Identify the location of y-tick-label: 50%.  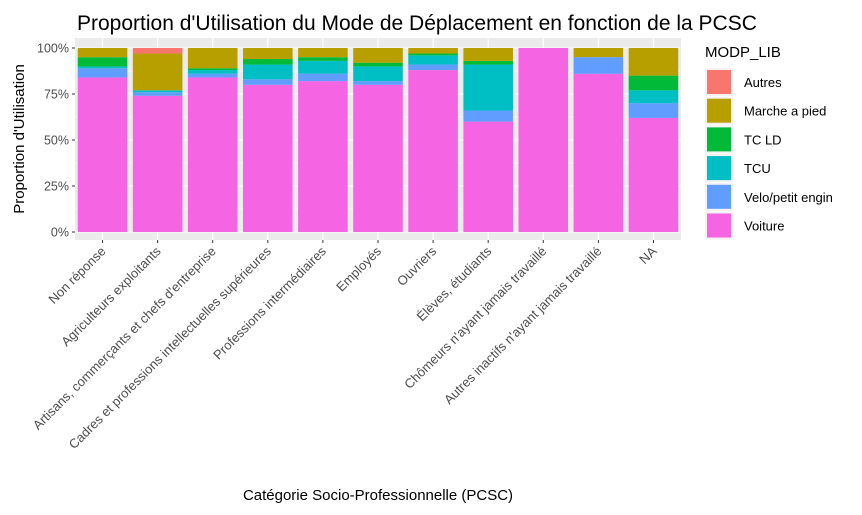
(56, 141).